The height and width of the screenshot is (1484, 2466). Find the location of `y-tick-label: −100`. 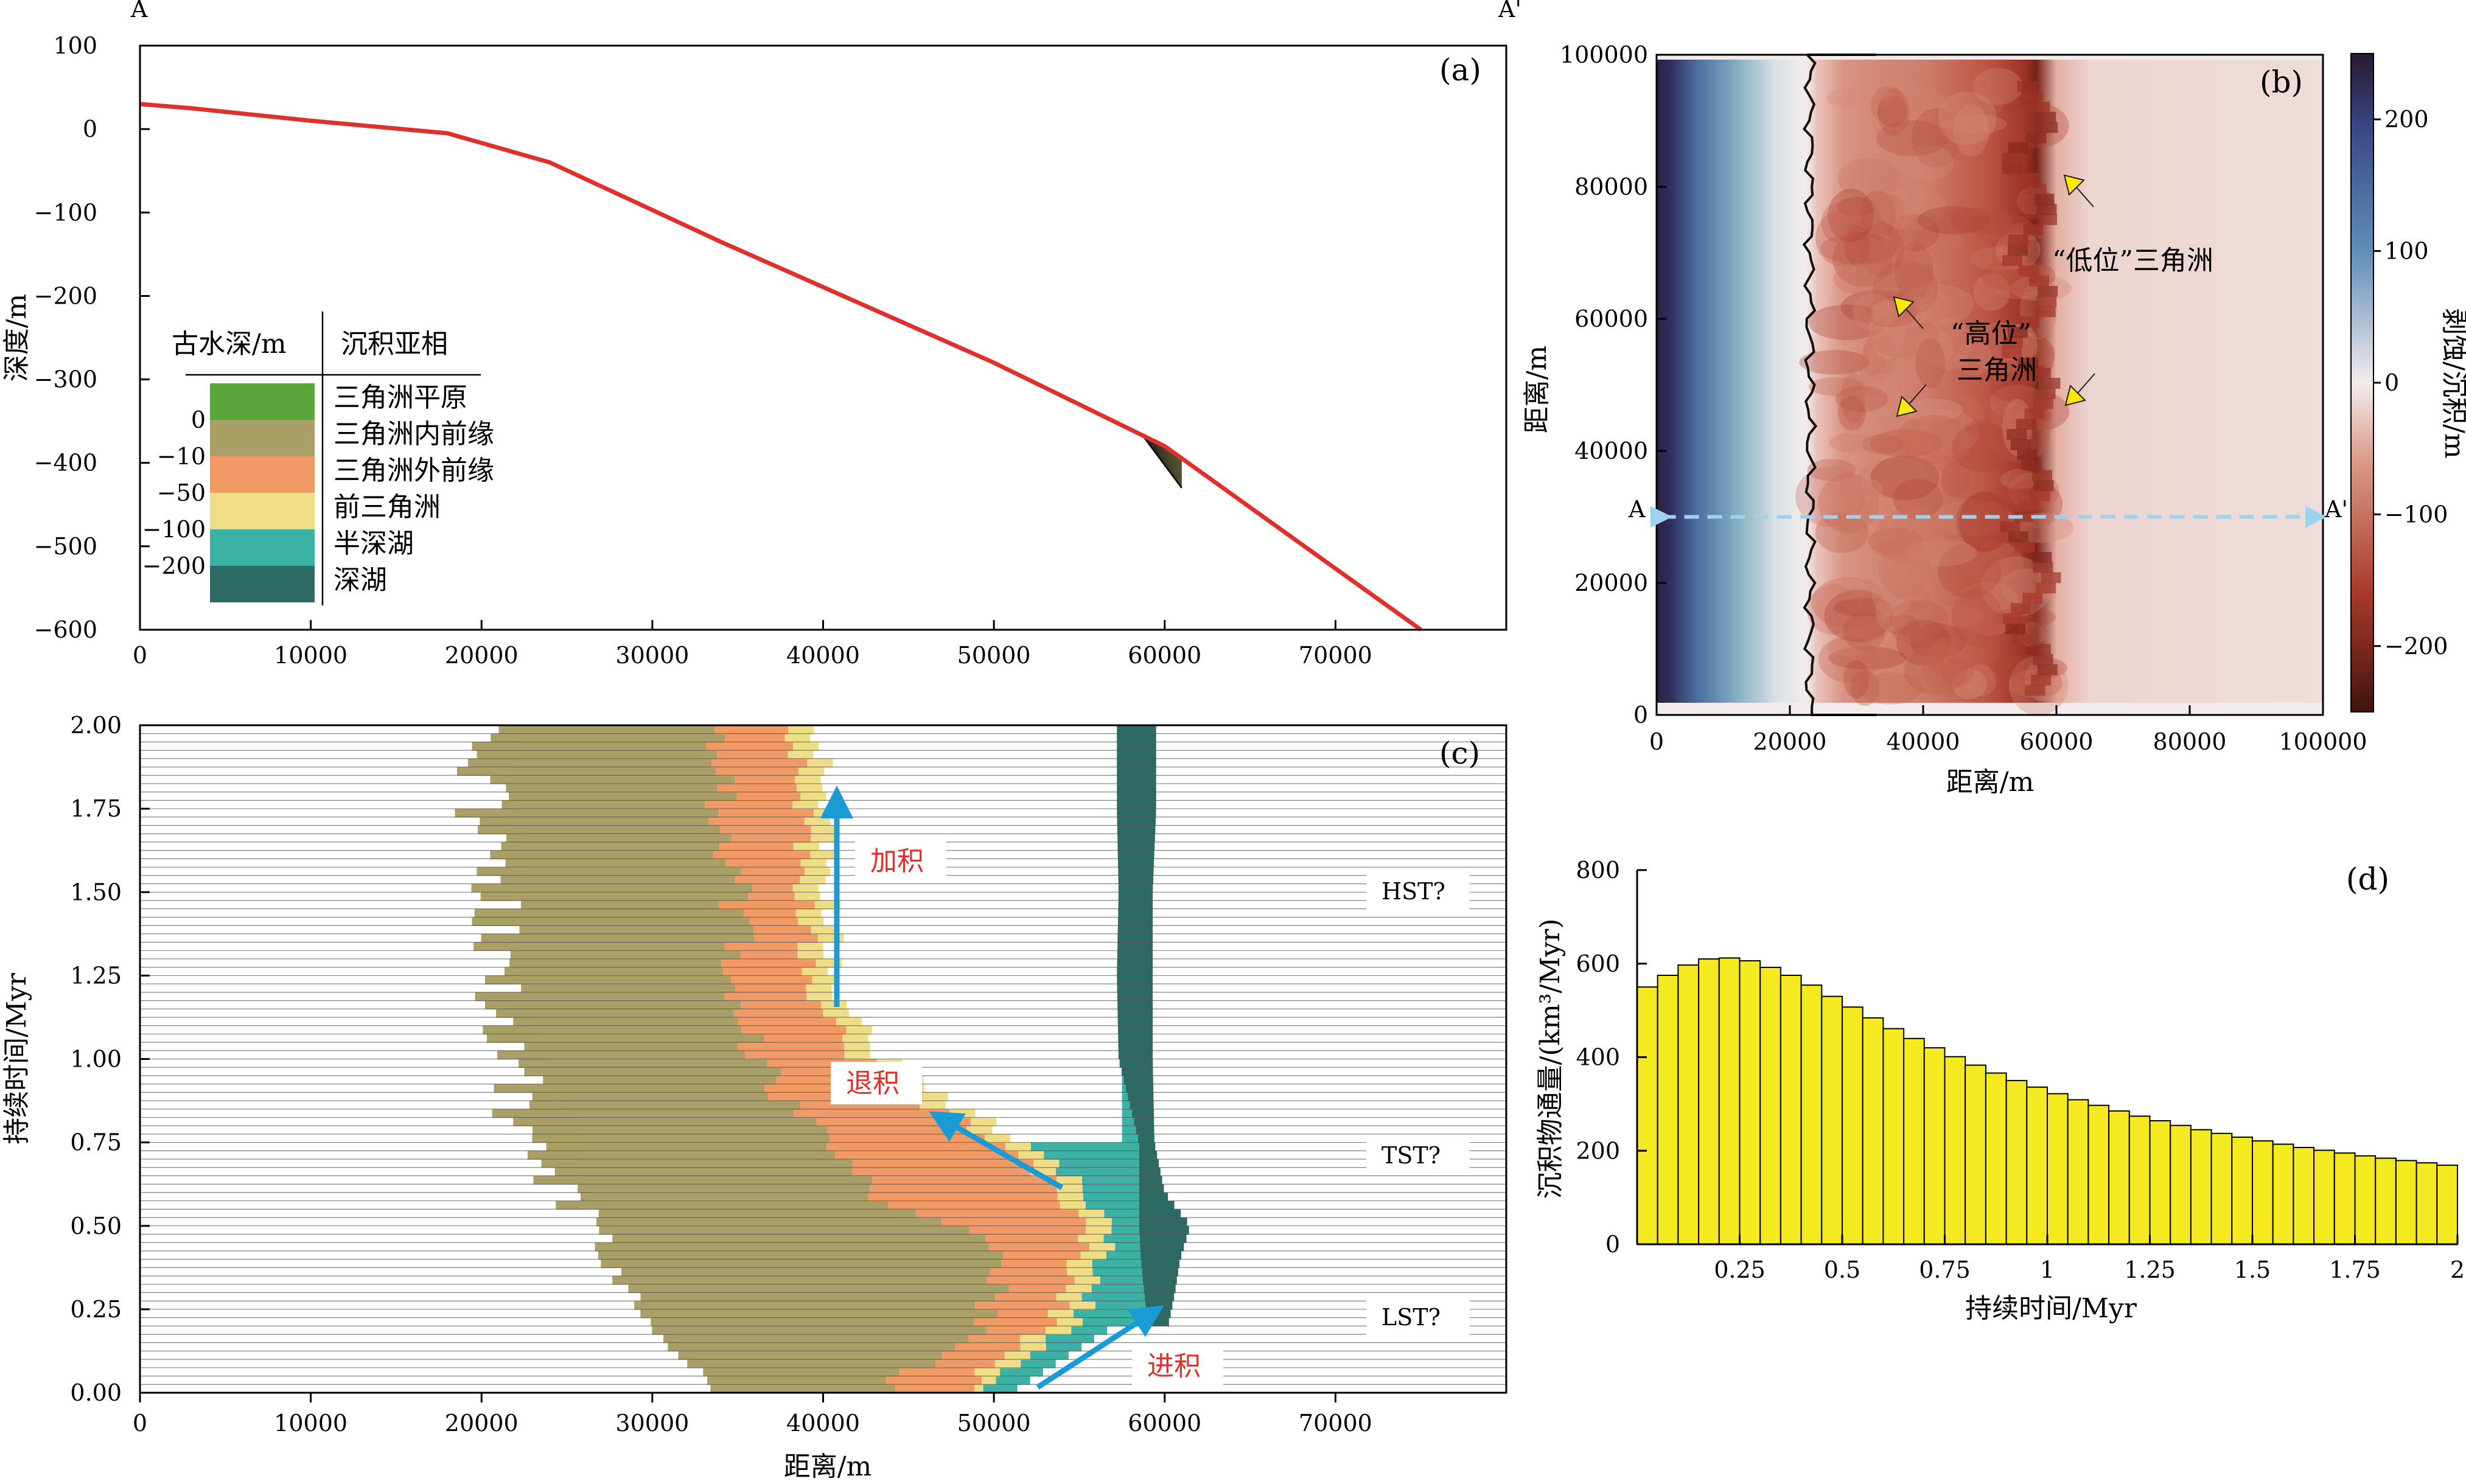

y-tick-label: −100 is located at coordinates (65, 212).